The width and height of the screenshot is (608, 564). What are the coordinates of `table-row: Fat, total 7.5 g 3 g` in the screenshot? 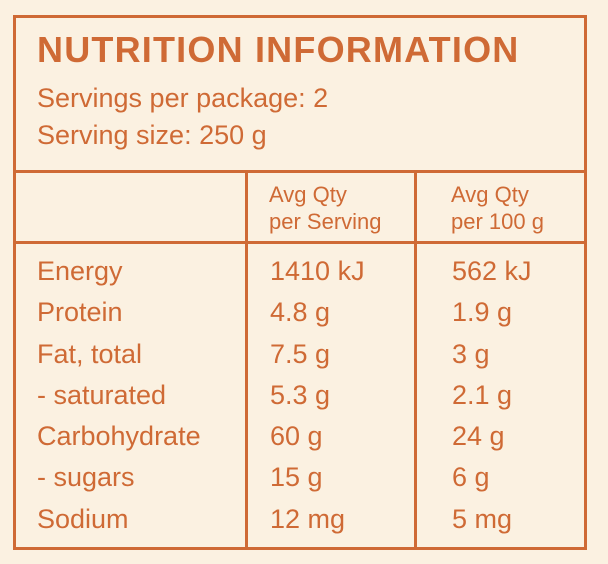 It's located at (300, 358).